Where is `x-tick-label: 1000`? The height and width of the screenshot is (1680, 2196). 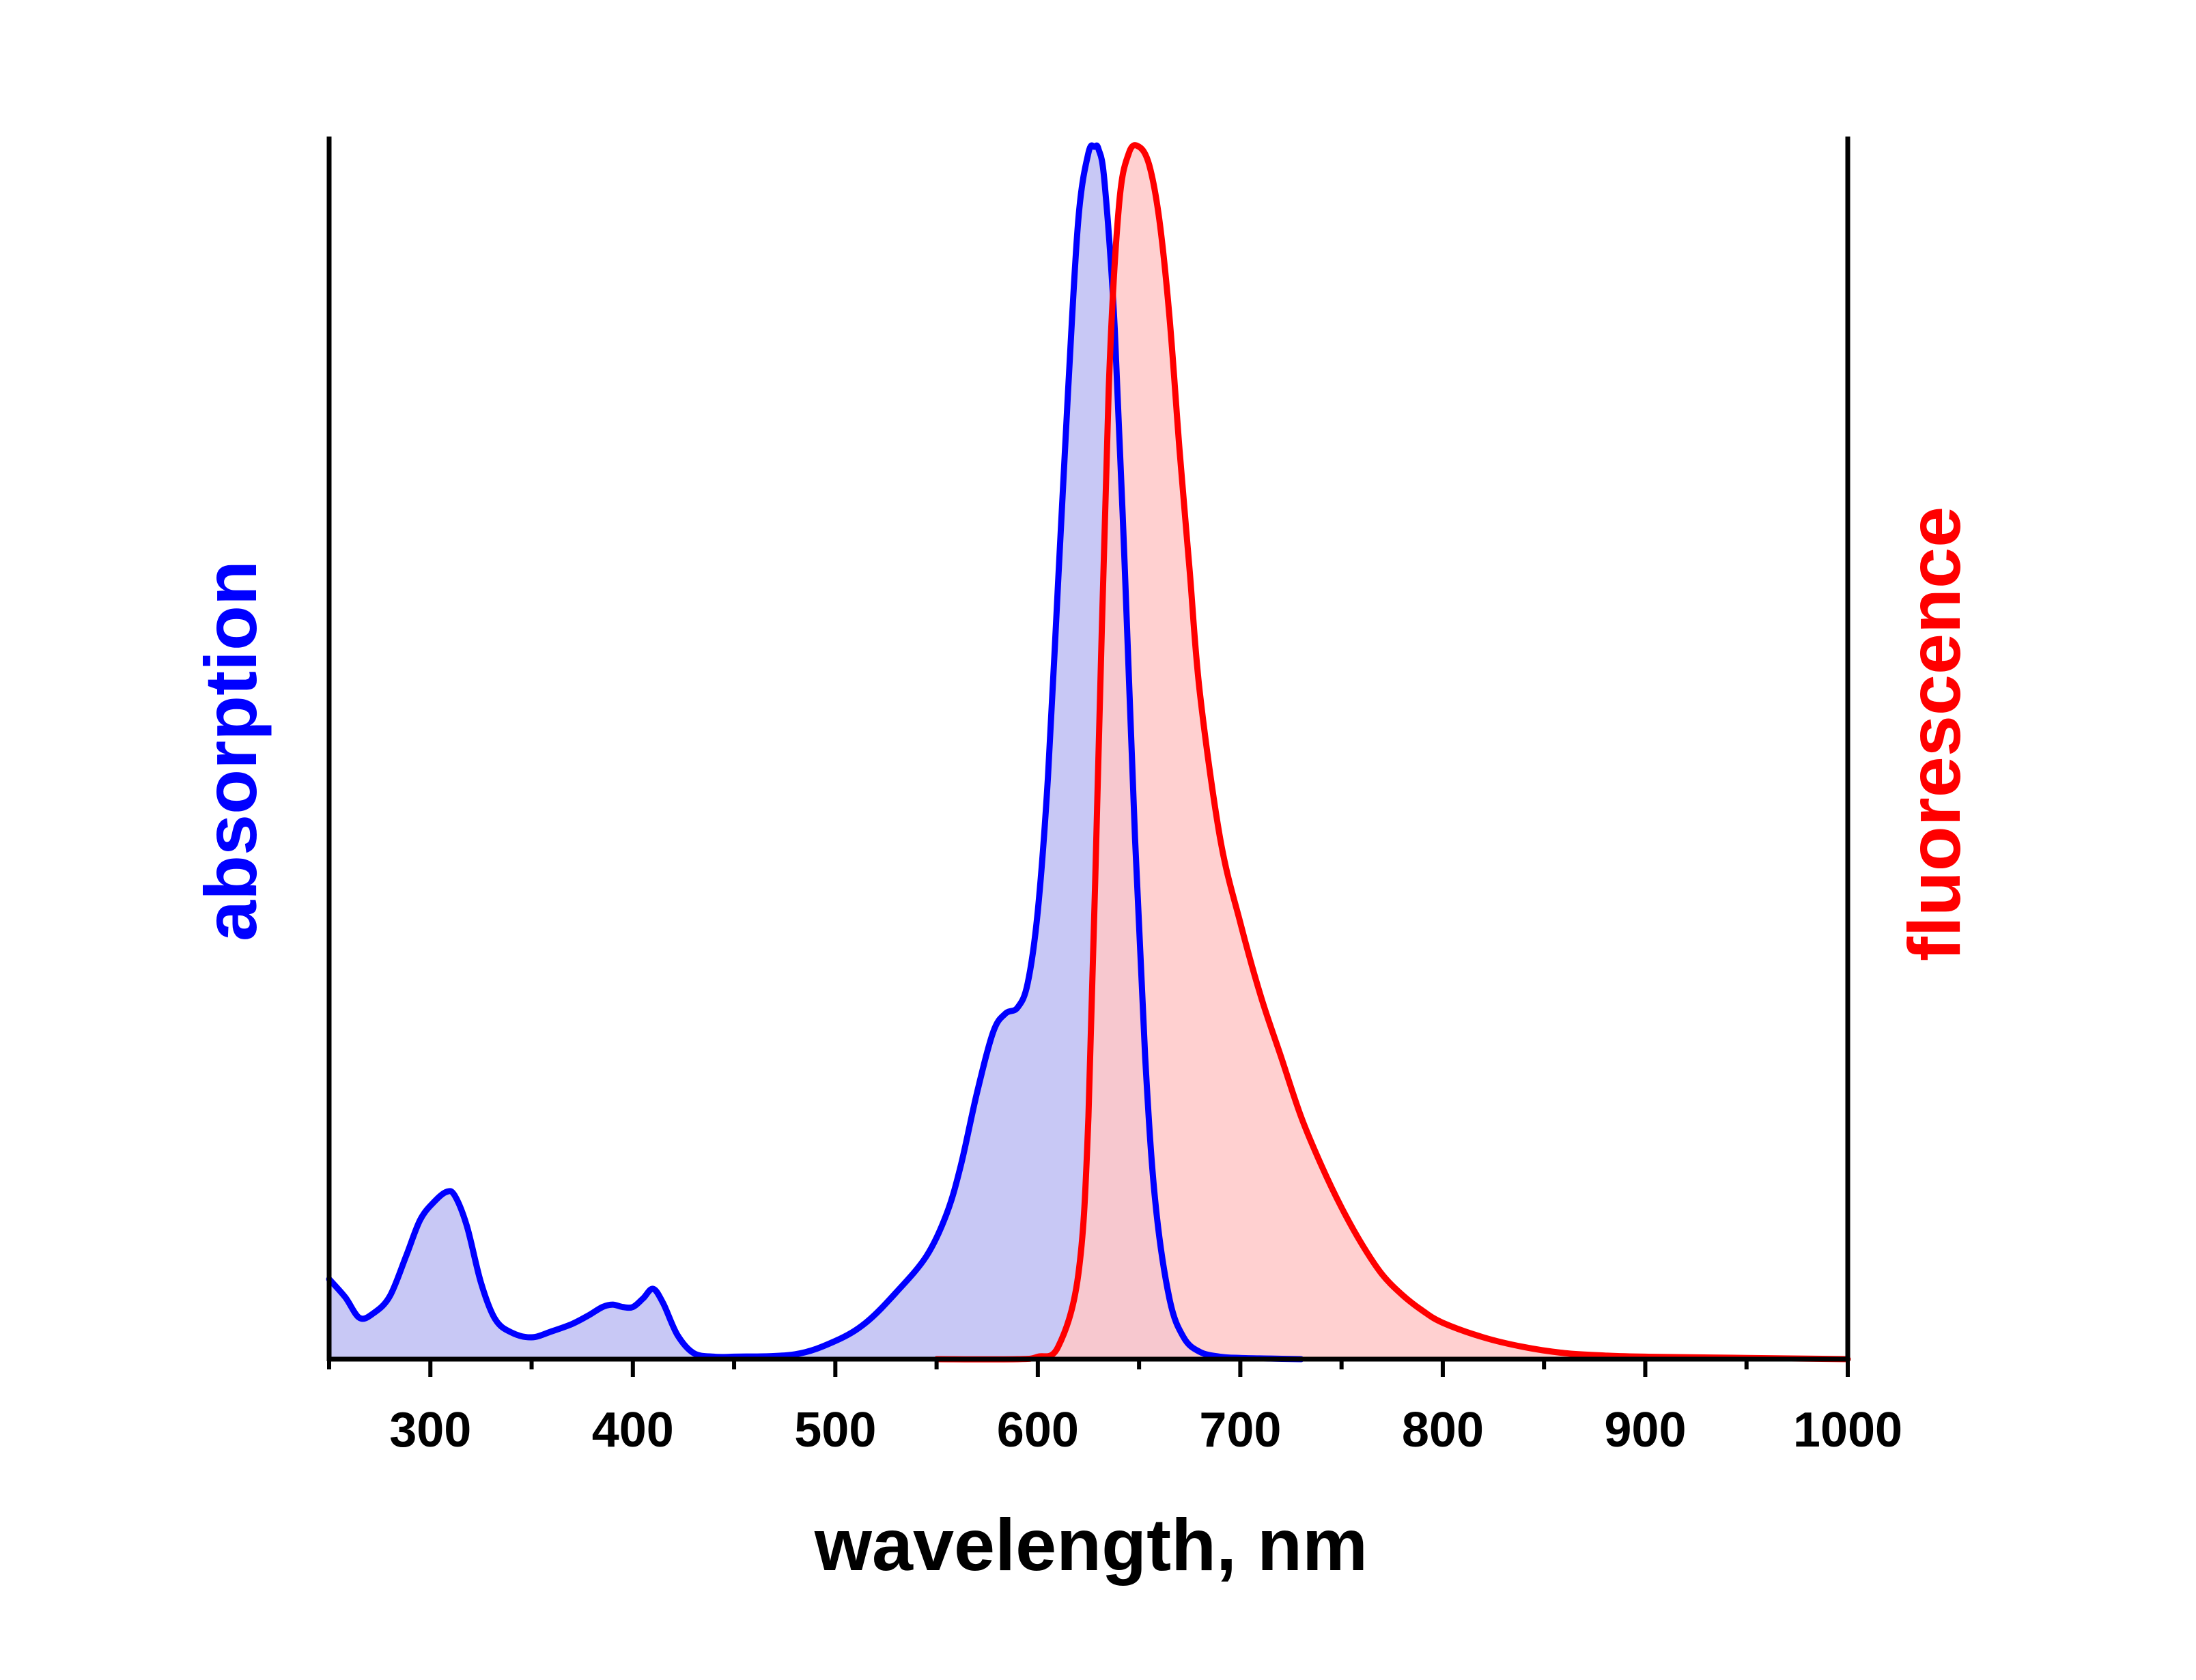
x-tick-label: 1000 is located at coordinates (1848, 1430).